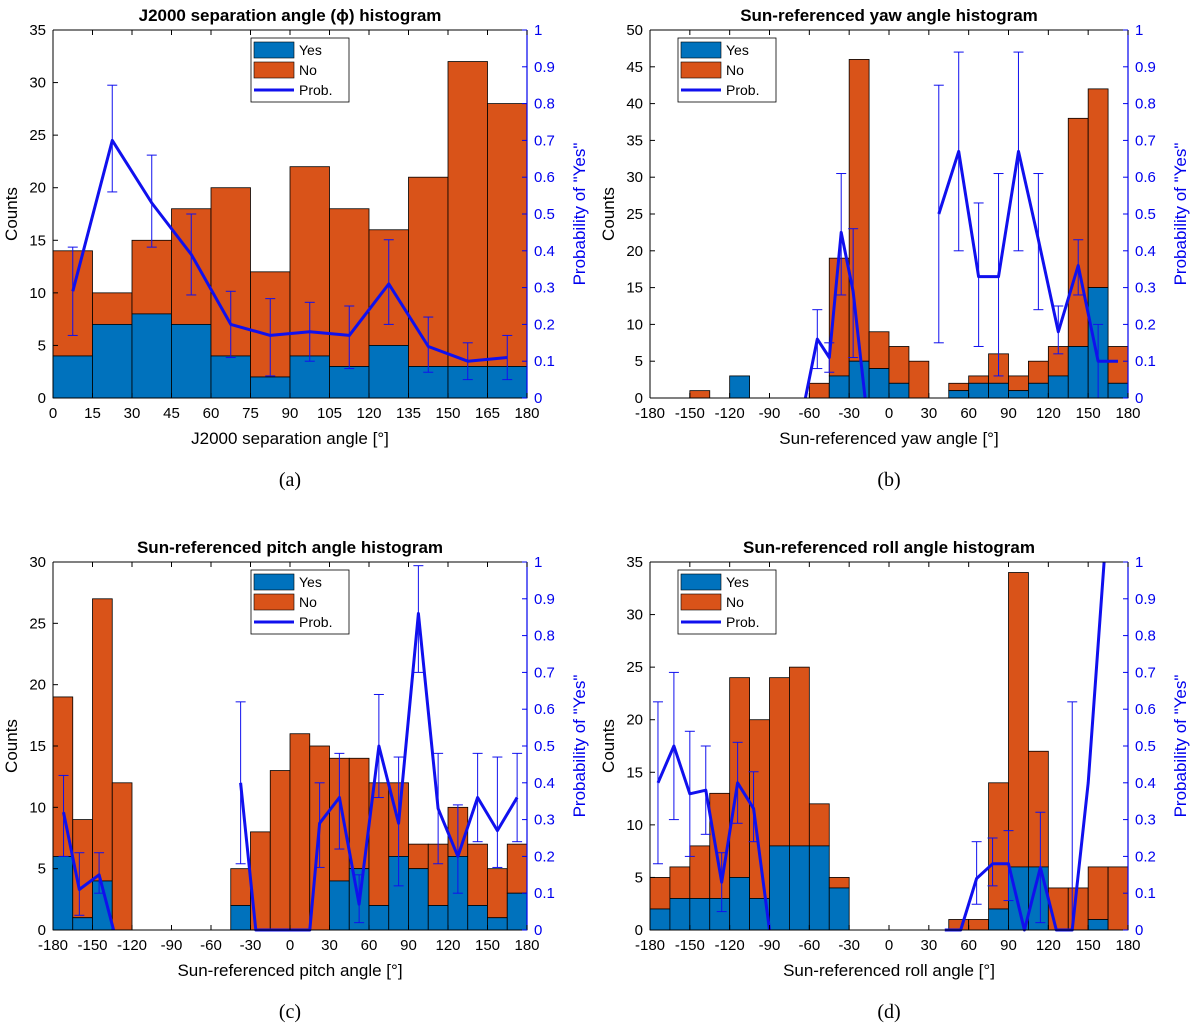  Describe the element at coordinates (888, 1012) in the screenshot. I see `panel-caption: (d)` at that location.